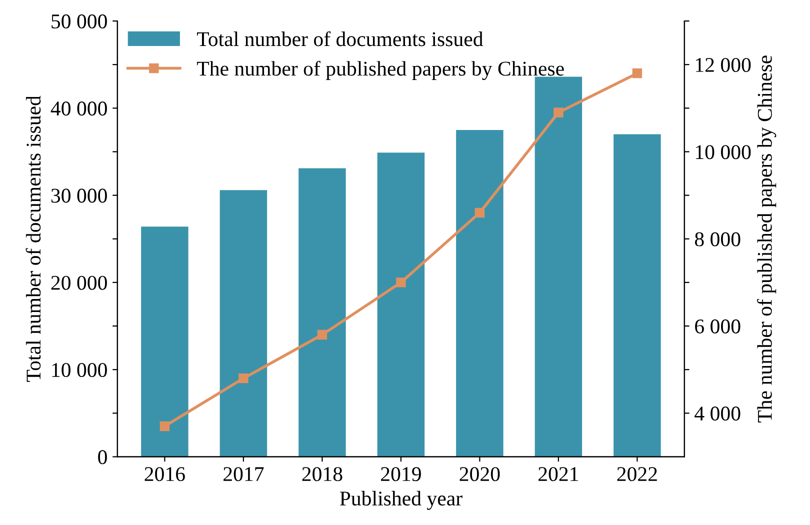 The height and width of the screenshot is (525, 810). I want to click on x-tick-label: 2022, so click(637, 474).